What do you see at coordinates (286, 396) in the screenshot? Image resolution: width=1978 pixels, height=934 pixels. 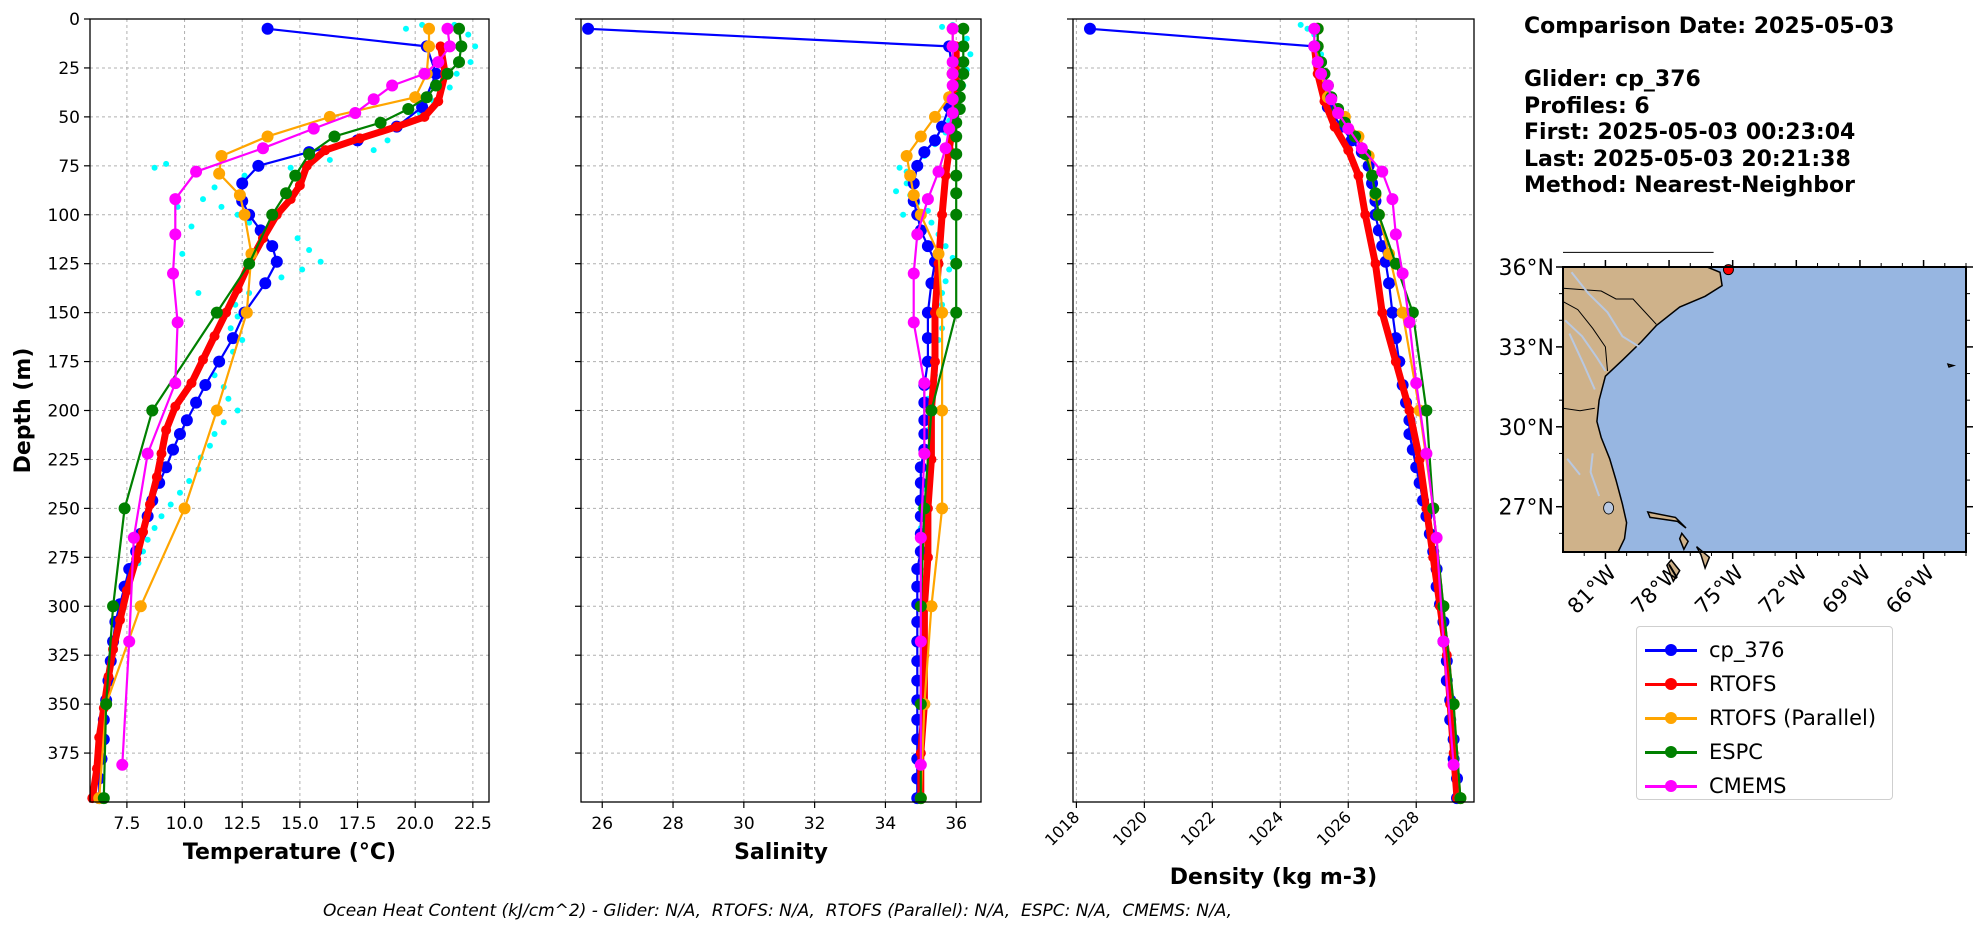 I see `series-cmems` at bounding box center [286, 396].